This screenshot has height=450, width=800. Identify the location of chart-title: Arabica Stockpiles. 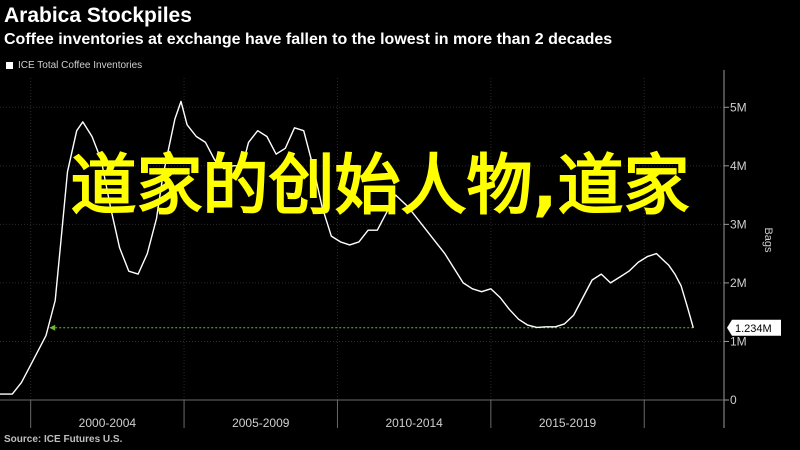
(98, 15).